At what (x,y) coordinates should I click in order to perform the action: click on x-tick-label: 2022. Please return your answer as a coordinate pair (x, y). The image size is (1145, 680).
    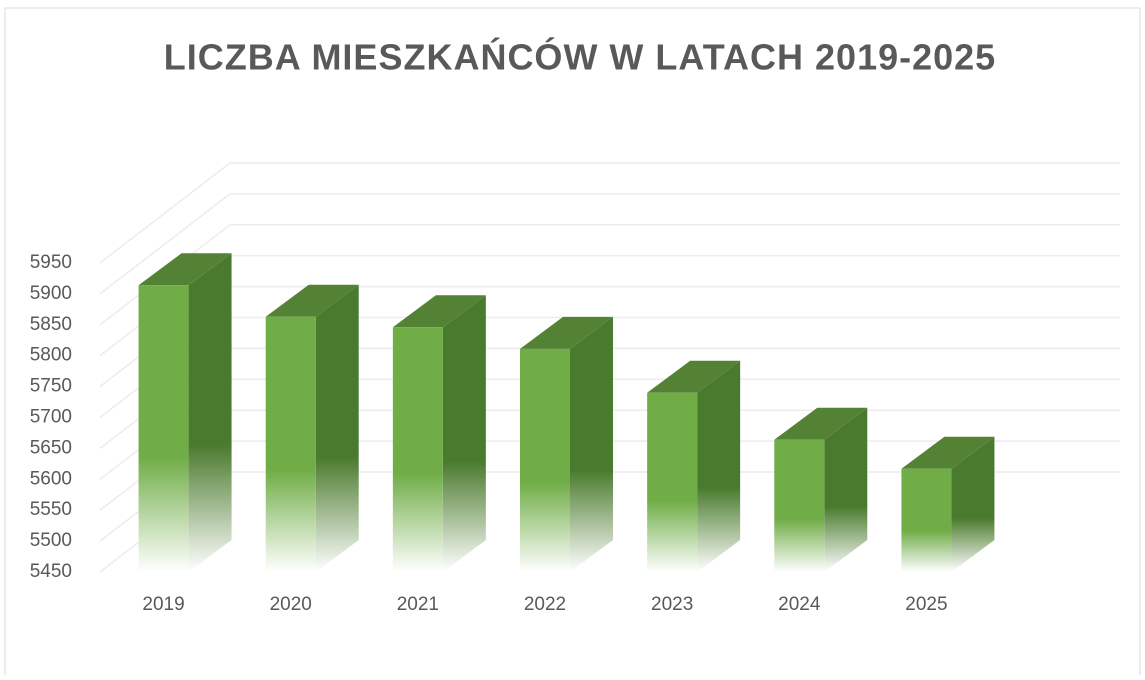
    Looking at the image, I should click on (545, 604).